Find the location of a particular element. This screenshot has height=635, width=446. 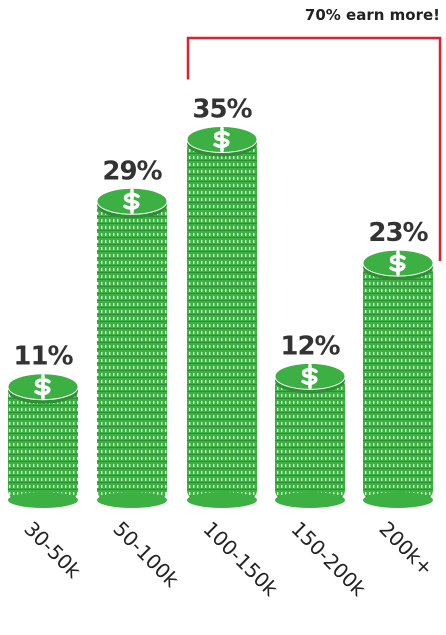

value-label: 12% is located at coordinates (310, 346).